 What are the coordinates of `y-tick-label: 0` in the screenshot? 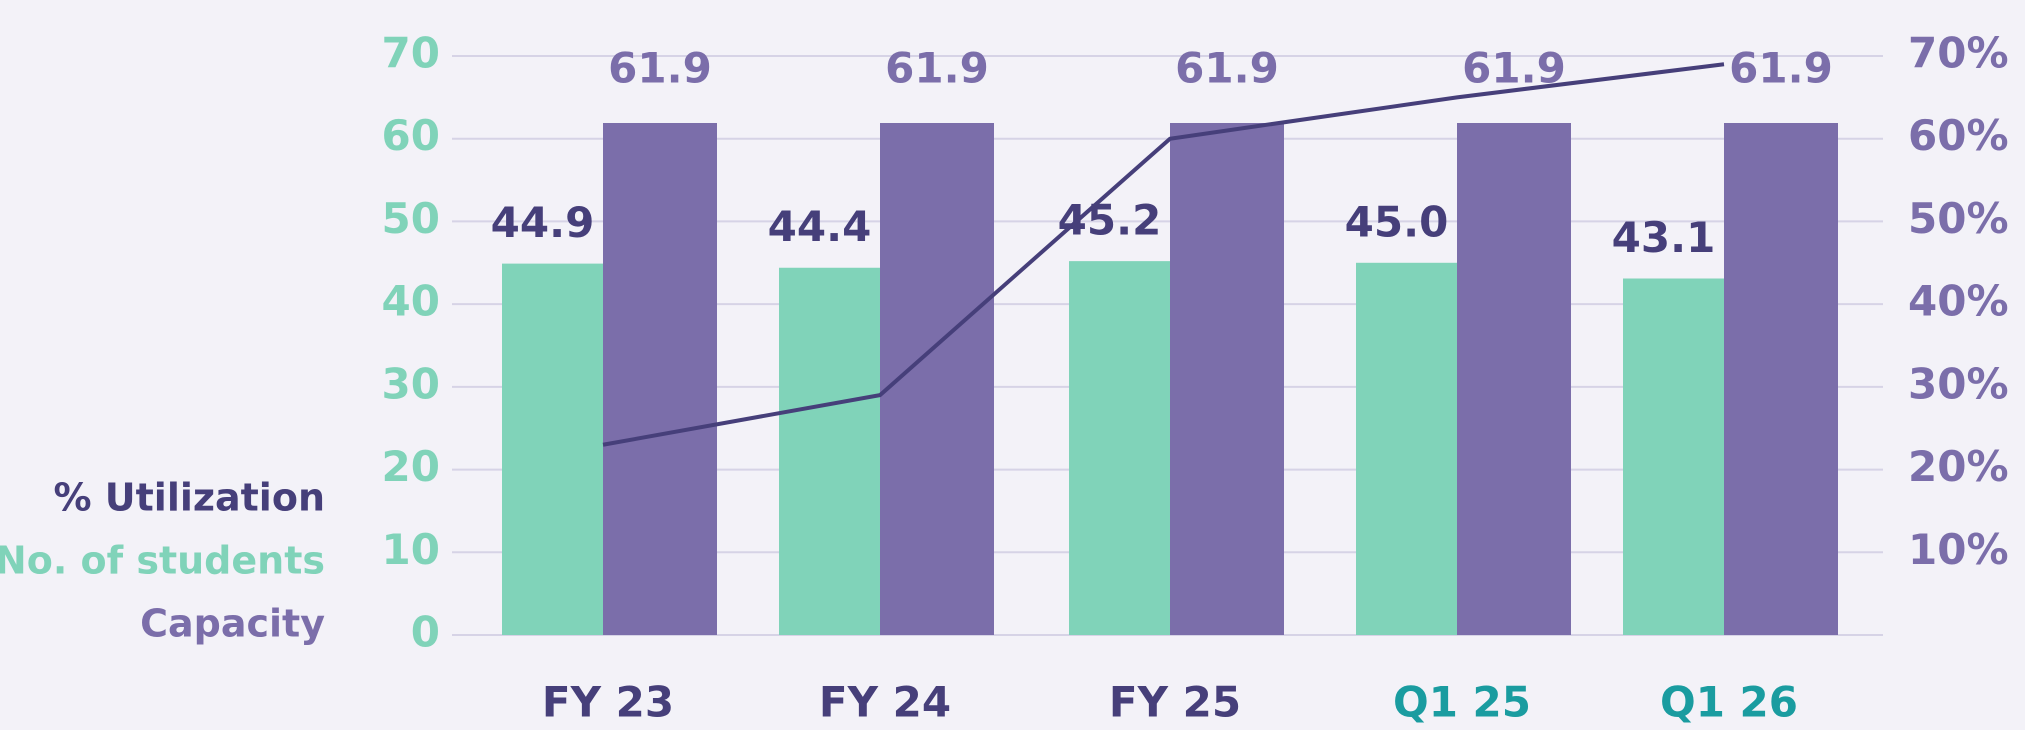 It's located at (425, 632).